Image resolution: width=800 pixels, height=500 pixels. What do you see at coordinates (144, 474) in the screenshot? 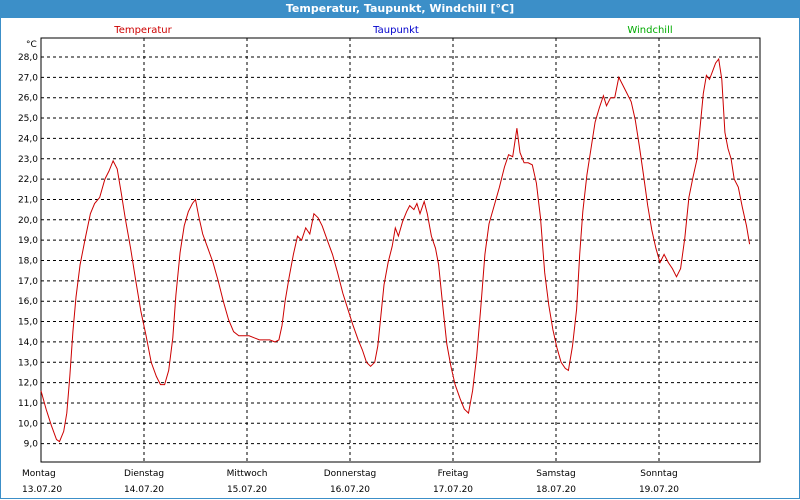
I see `x-tick-day: Dienstag` at bounding box center [144, 474].